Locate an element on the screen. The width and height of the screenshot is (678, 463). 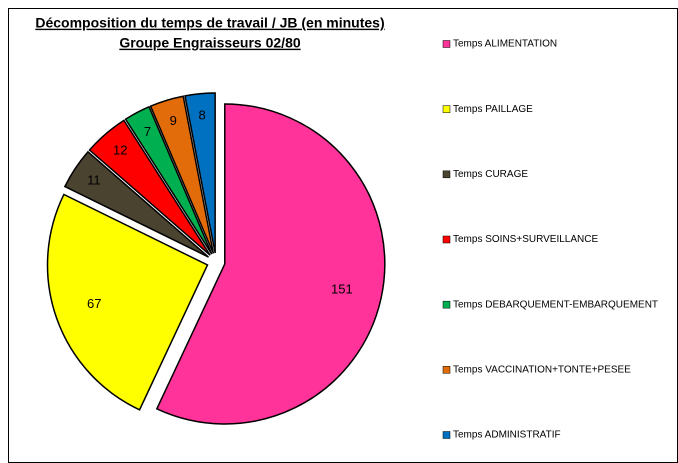
legend-label: Temps DEBARQUEMENT-EMBARQUEMENT is located at coordinates (555, 304).